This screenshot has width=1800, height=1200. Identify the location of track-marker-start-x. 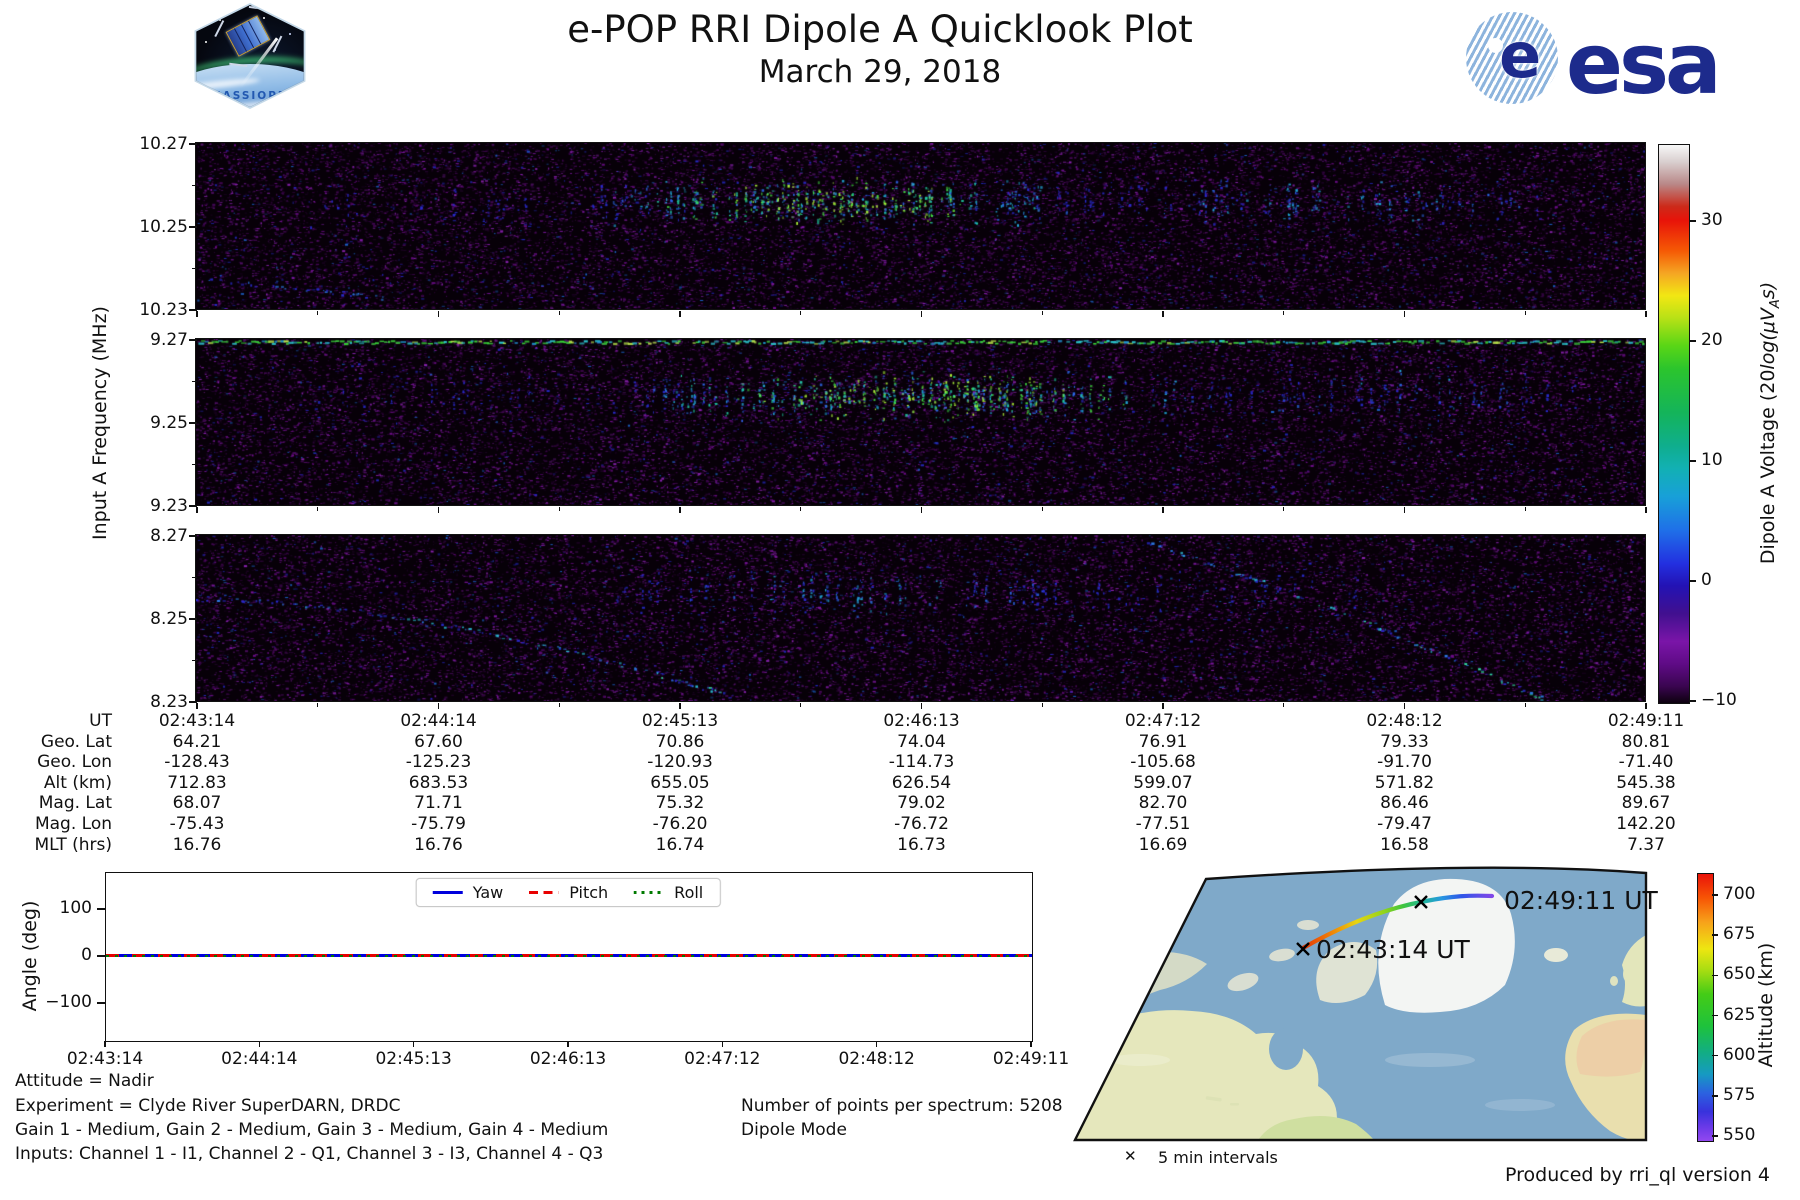
(1303, 949).